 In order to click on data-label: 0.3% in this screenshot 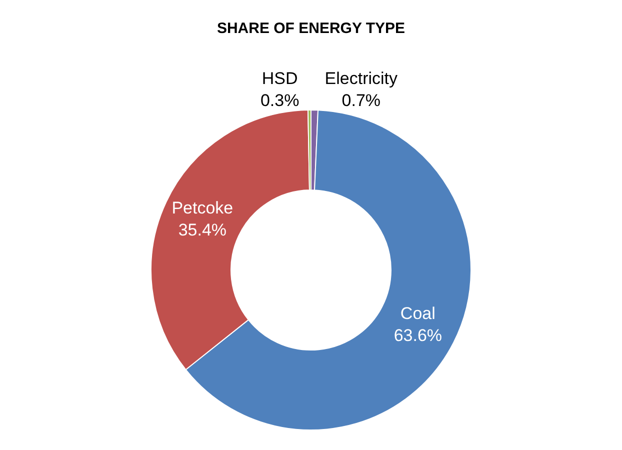, I will do `click(280, 100)`.